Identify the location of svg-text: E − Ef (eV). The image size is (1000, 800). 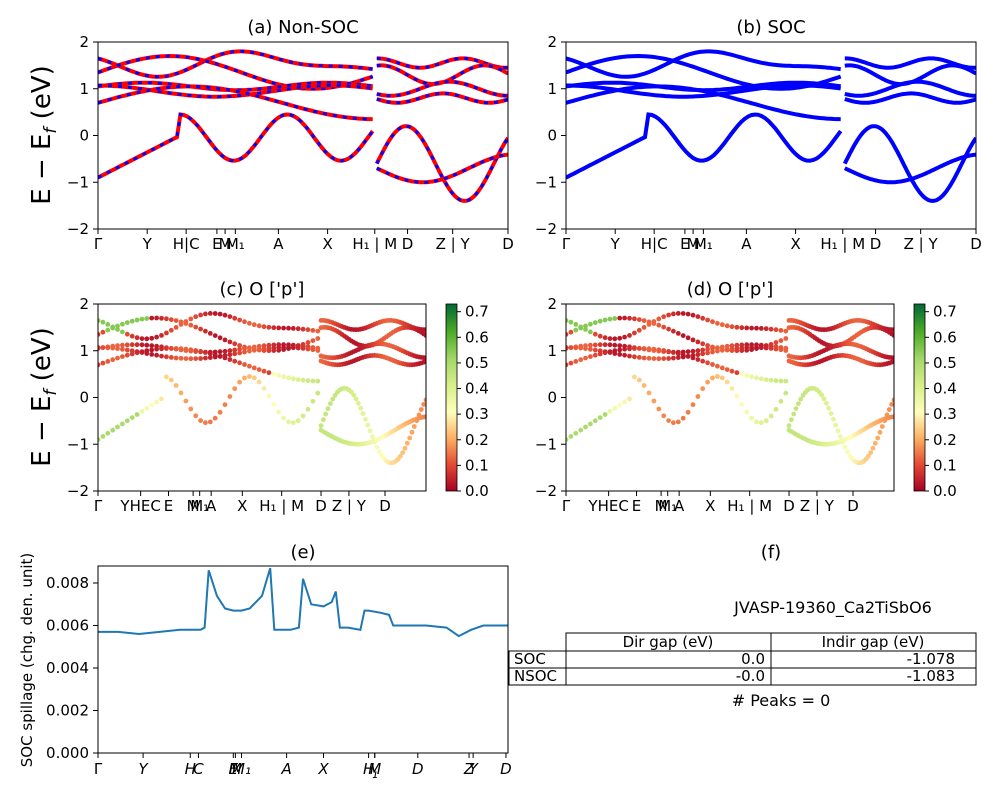
(44, 397).